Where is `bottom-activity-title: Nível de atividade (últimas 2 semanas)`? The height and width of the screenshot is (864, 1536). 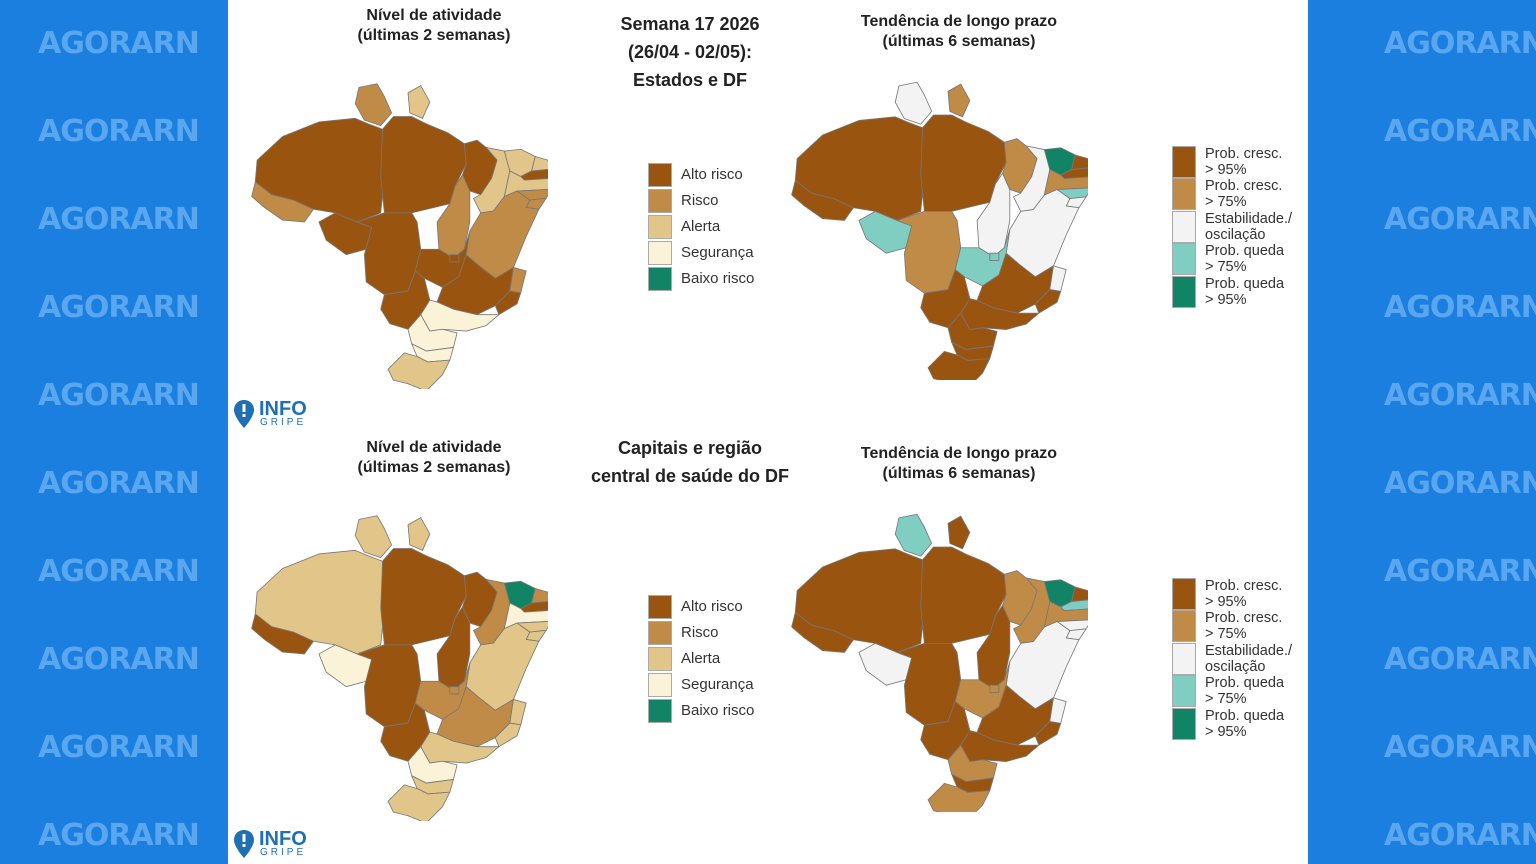 bottom-activity-title: Nível de atividade (últimas 2 semanas) is located at coordinates (434, 458).